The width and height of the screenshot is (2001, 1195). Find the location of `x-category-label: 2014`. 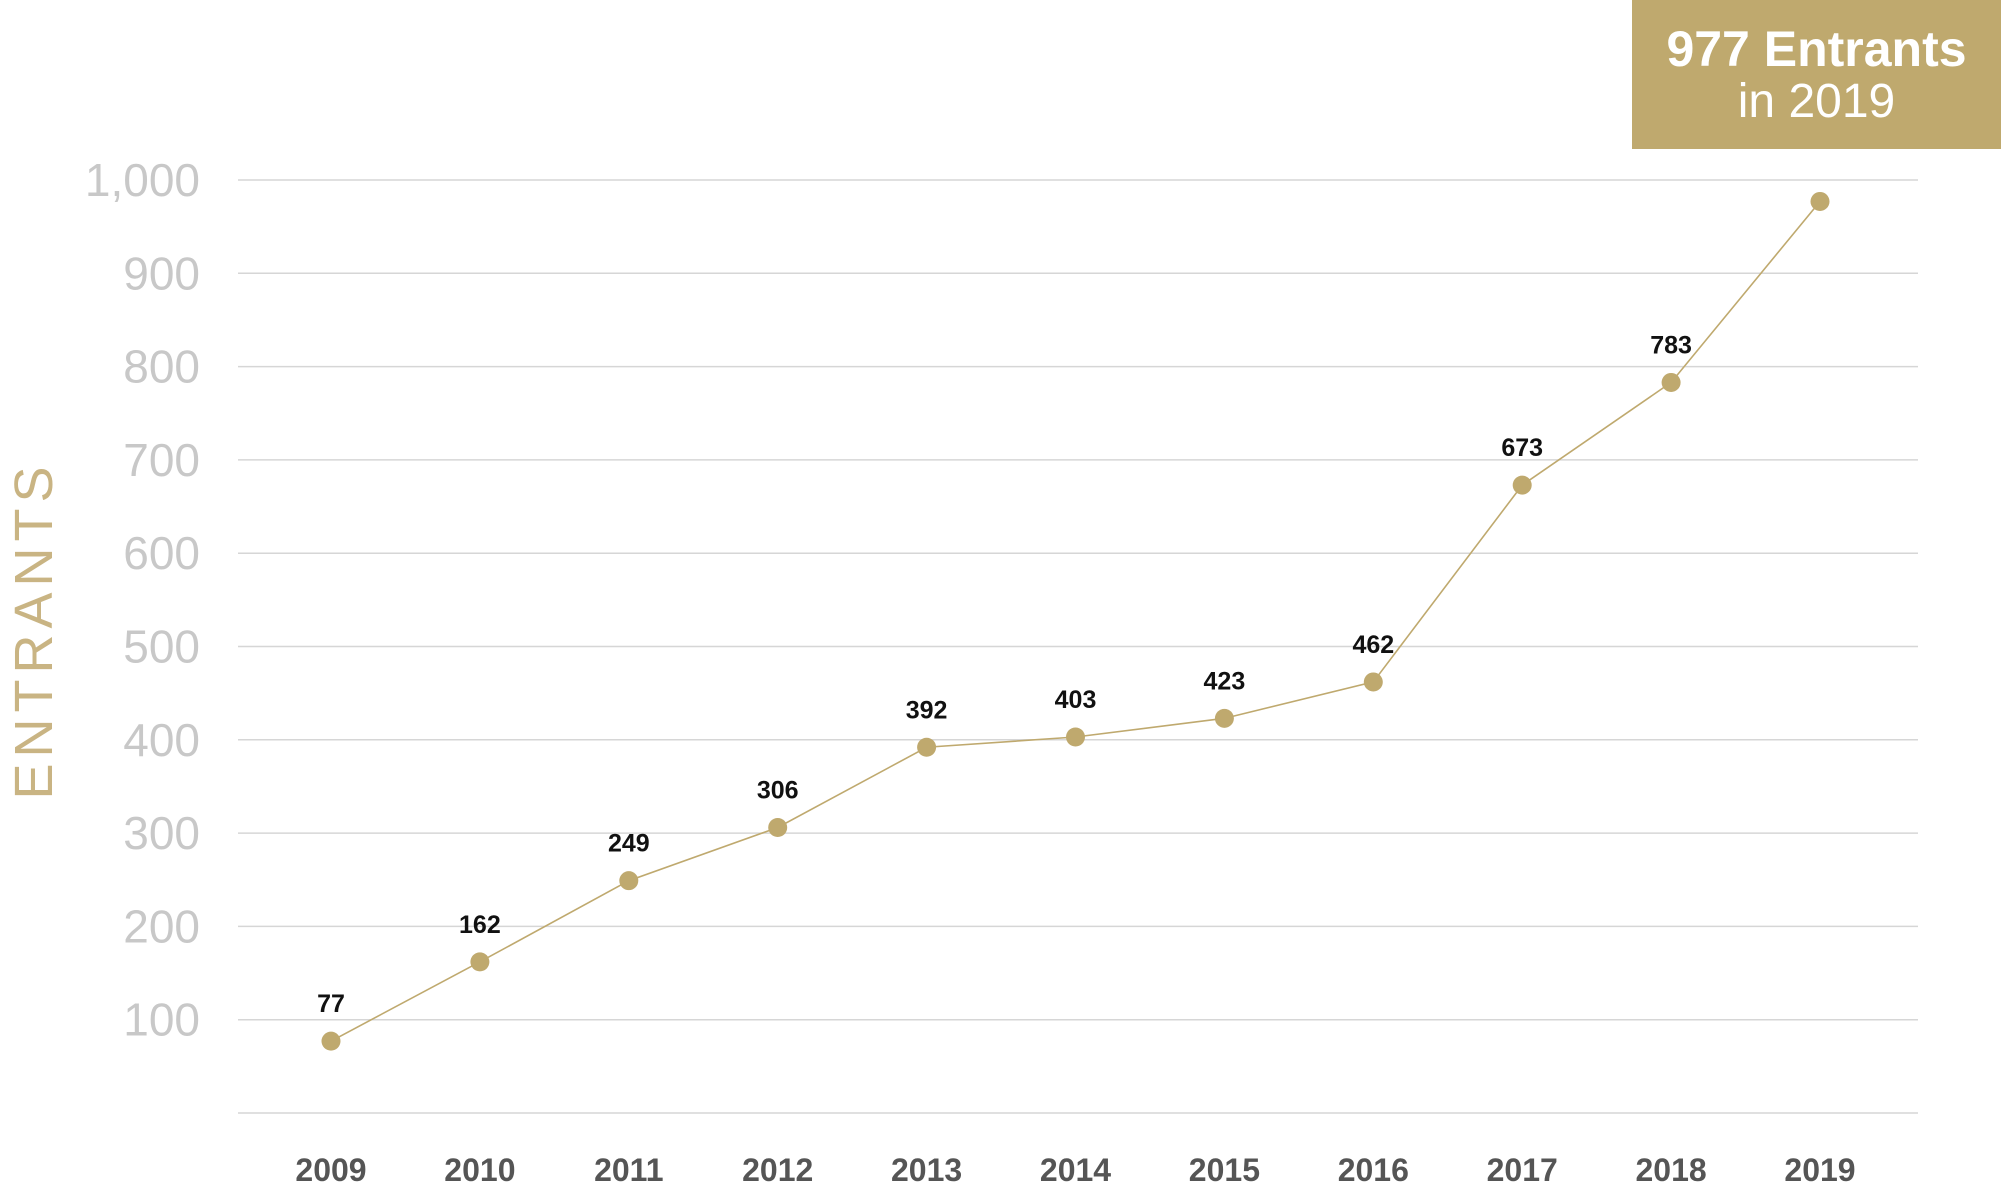

x-category-label: 2014 is located at coordinates (1075, 1170).